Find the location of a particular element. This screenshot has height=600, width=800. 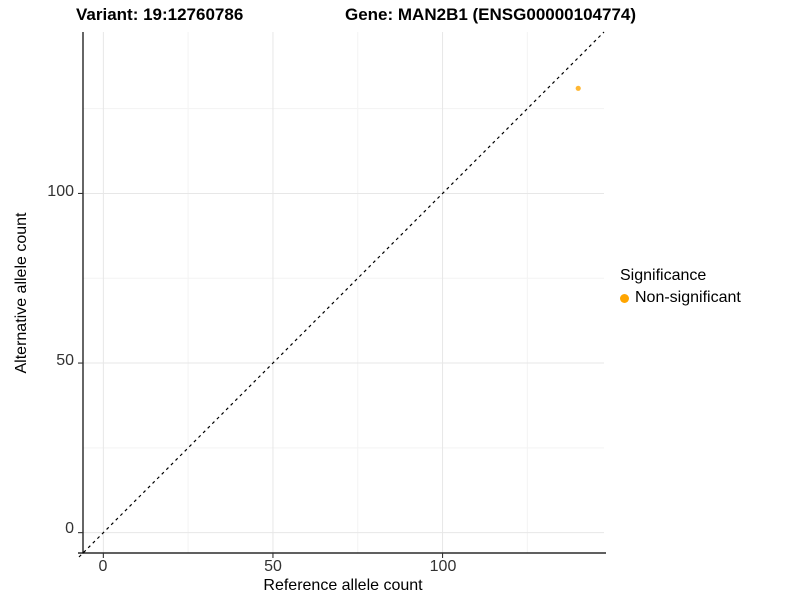

x-tick-label: 100 is located at coordinates (443, 566).